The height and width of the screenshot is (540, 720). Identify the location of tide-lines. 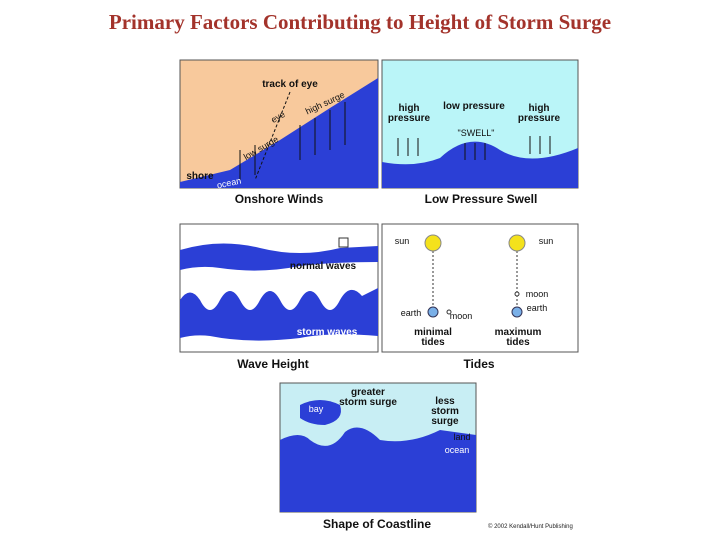
(475, 276).